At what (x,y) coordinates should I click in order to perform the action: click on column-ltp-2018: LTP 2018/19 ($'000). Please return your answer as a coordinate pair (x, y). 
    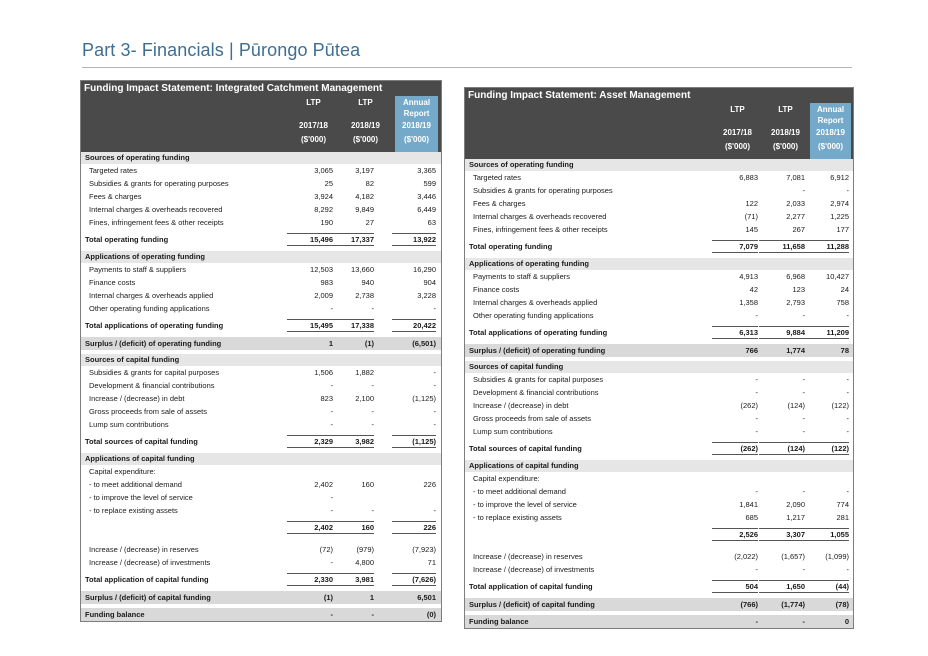
    Looking at the image, I should click on (785, 131).